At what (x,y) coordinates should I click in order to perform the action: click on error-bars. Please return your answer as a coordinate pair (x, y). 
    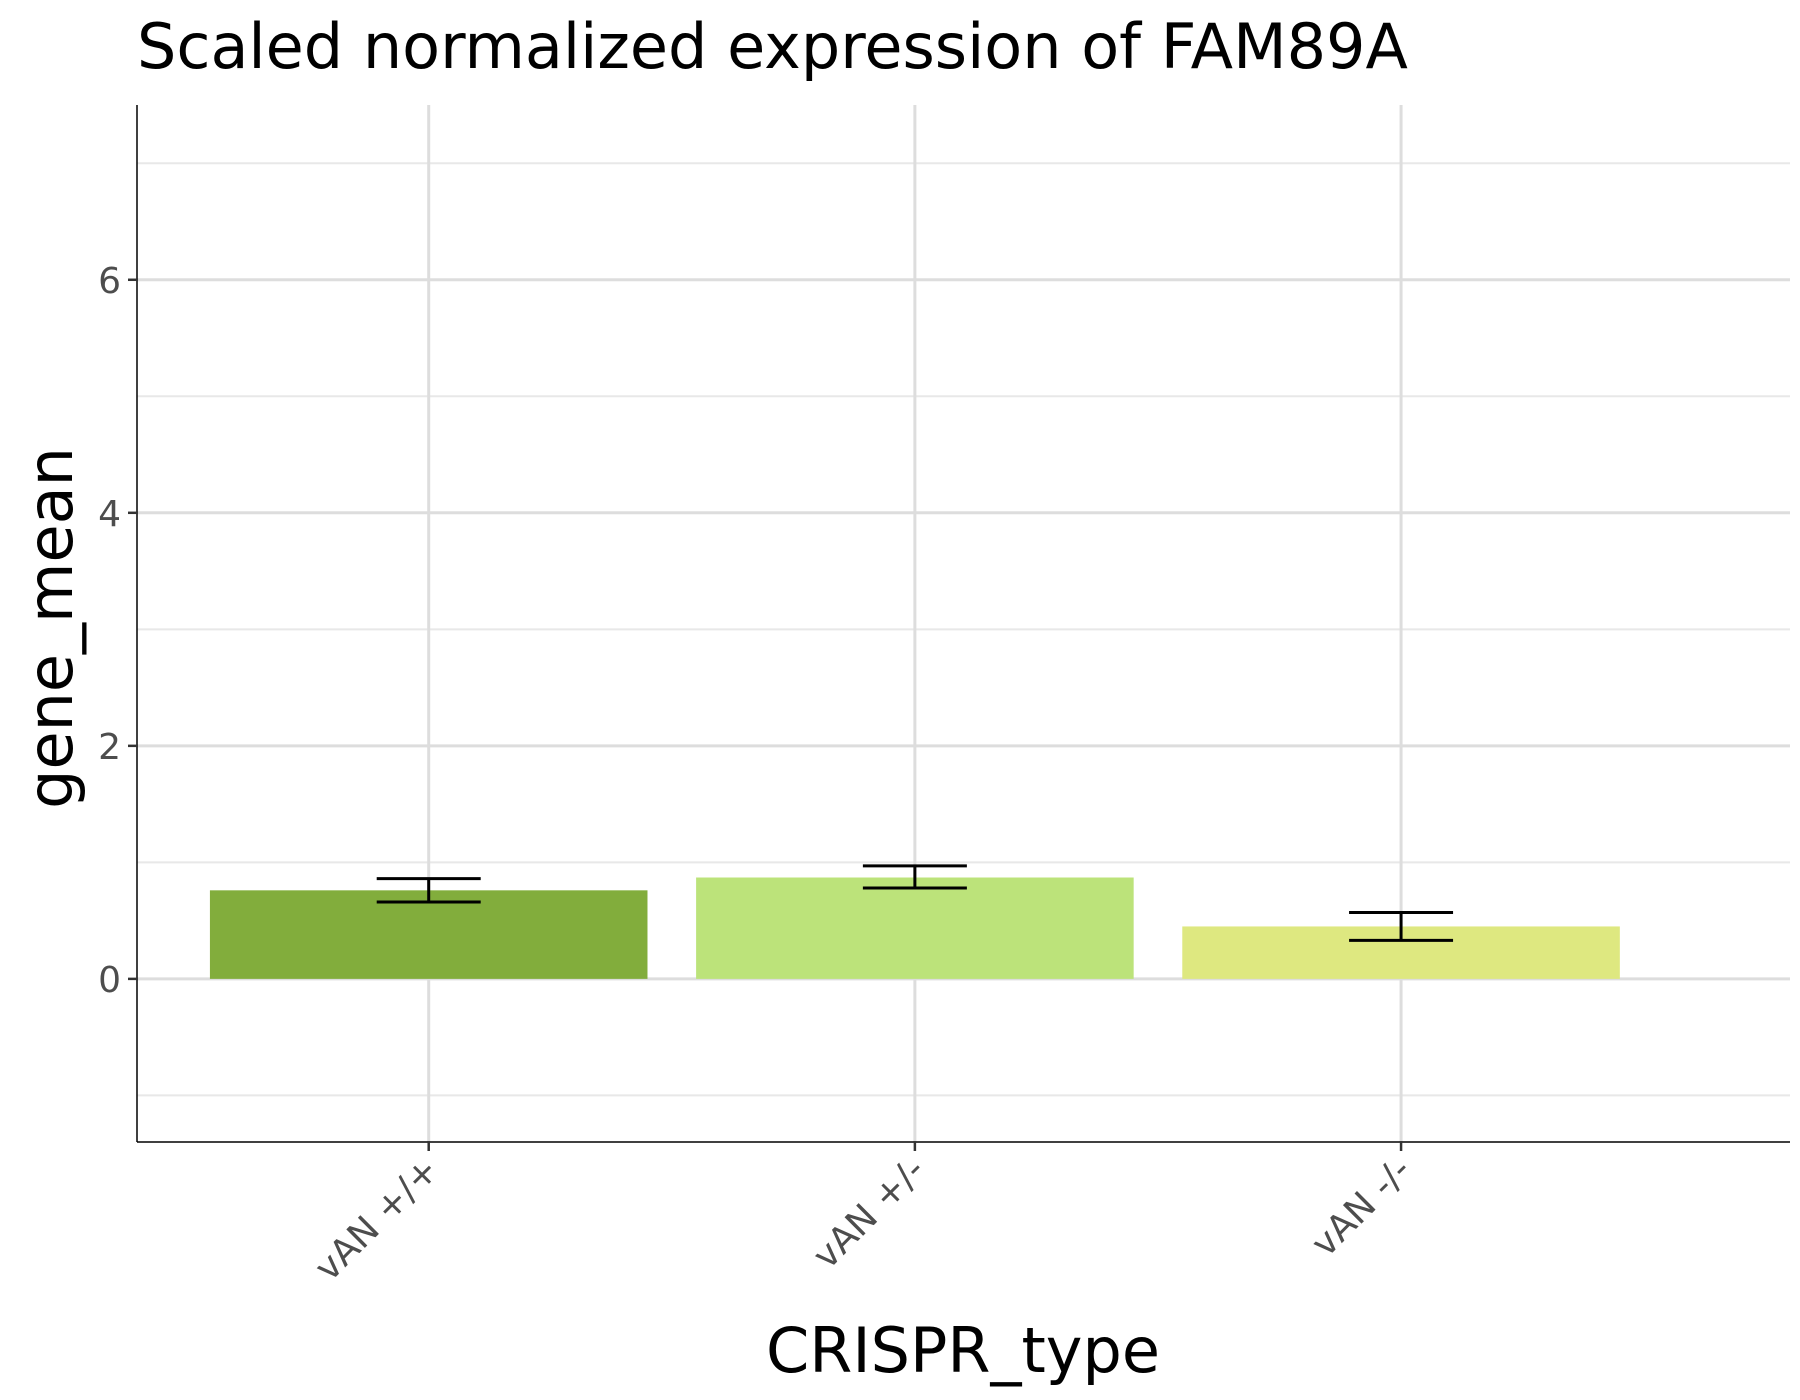
    Looking at the image, I should click on (915, 903).